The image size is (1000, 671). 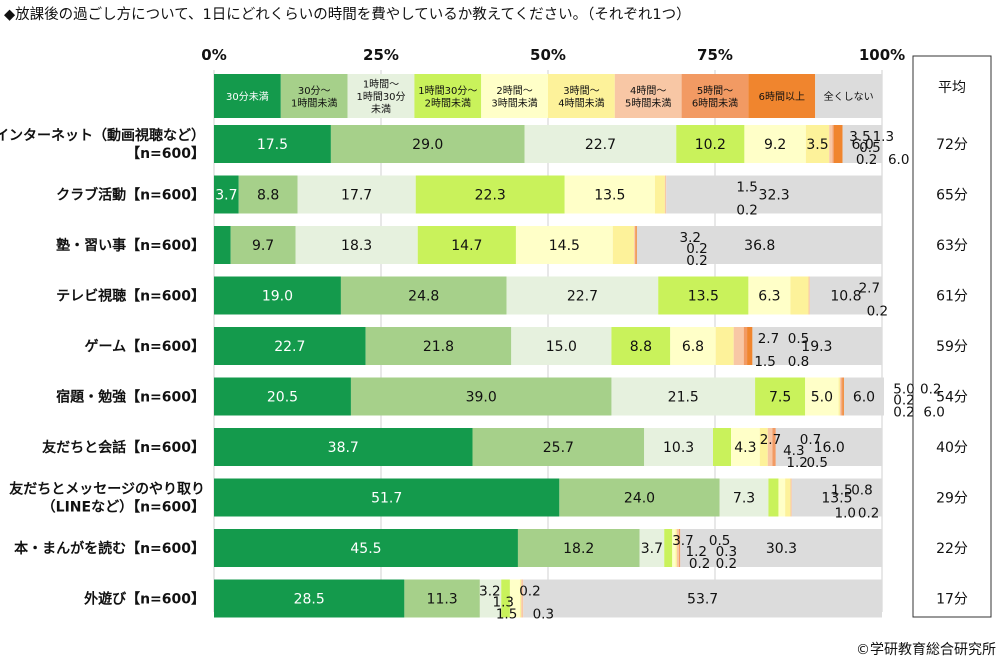 I want to click on data-label: 25.7, so click(x=558, y=448).